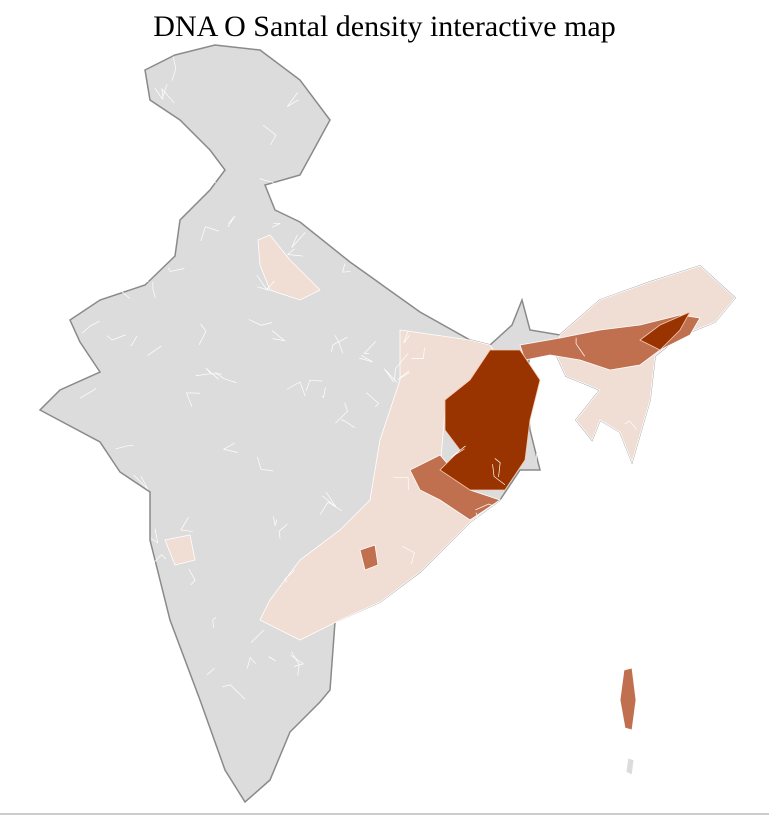 The height and width of the screenshot is (815, 769). What do you see at coordinates (628, 699) in the screenshot?
I see `andaman-islands` at bounding box center [628, 699].